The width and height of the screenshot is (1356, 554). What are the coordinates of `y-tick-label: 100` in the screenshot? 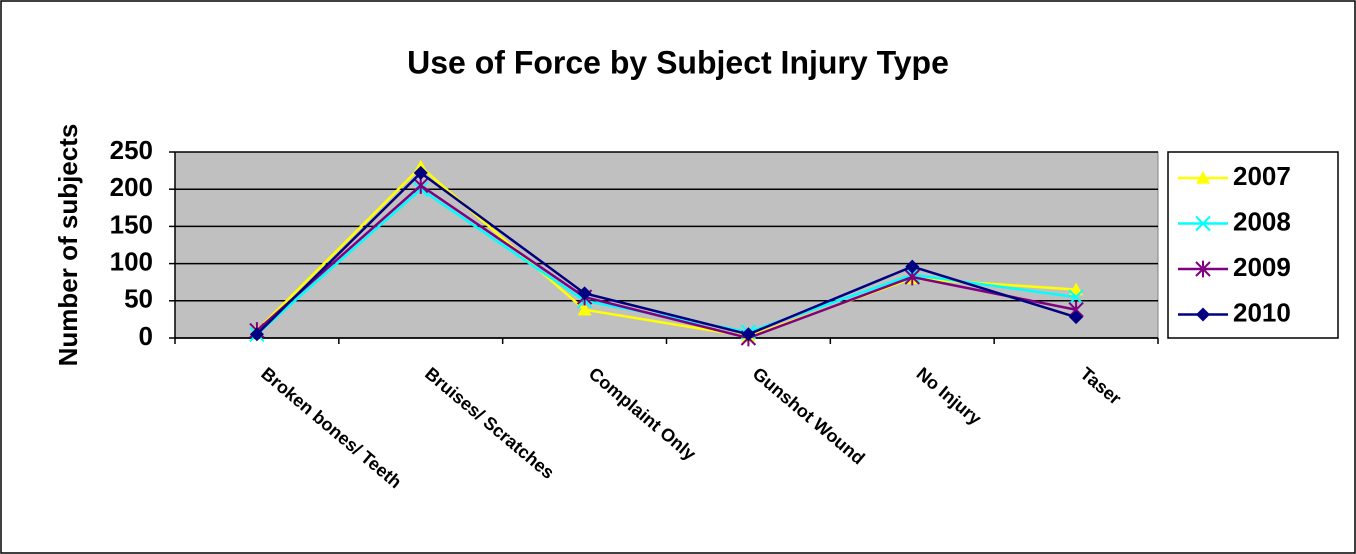 It's located at (131, 261).